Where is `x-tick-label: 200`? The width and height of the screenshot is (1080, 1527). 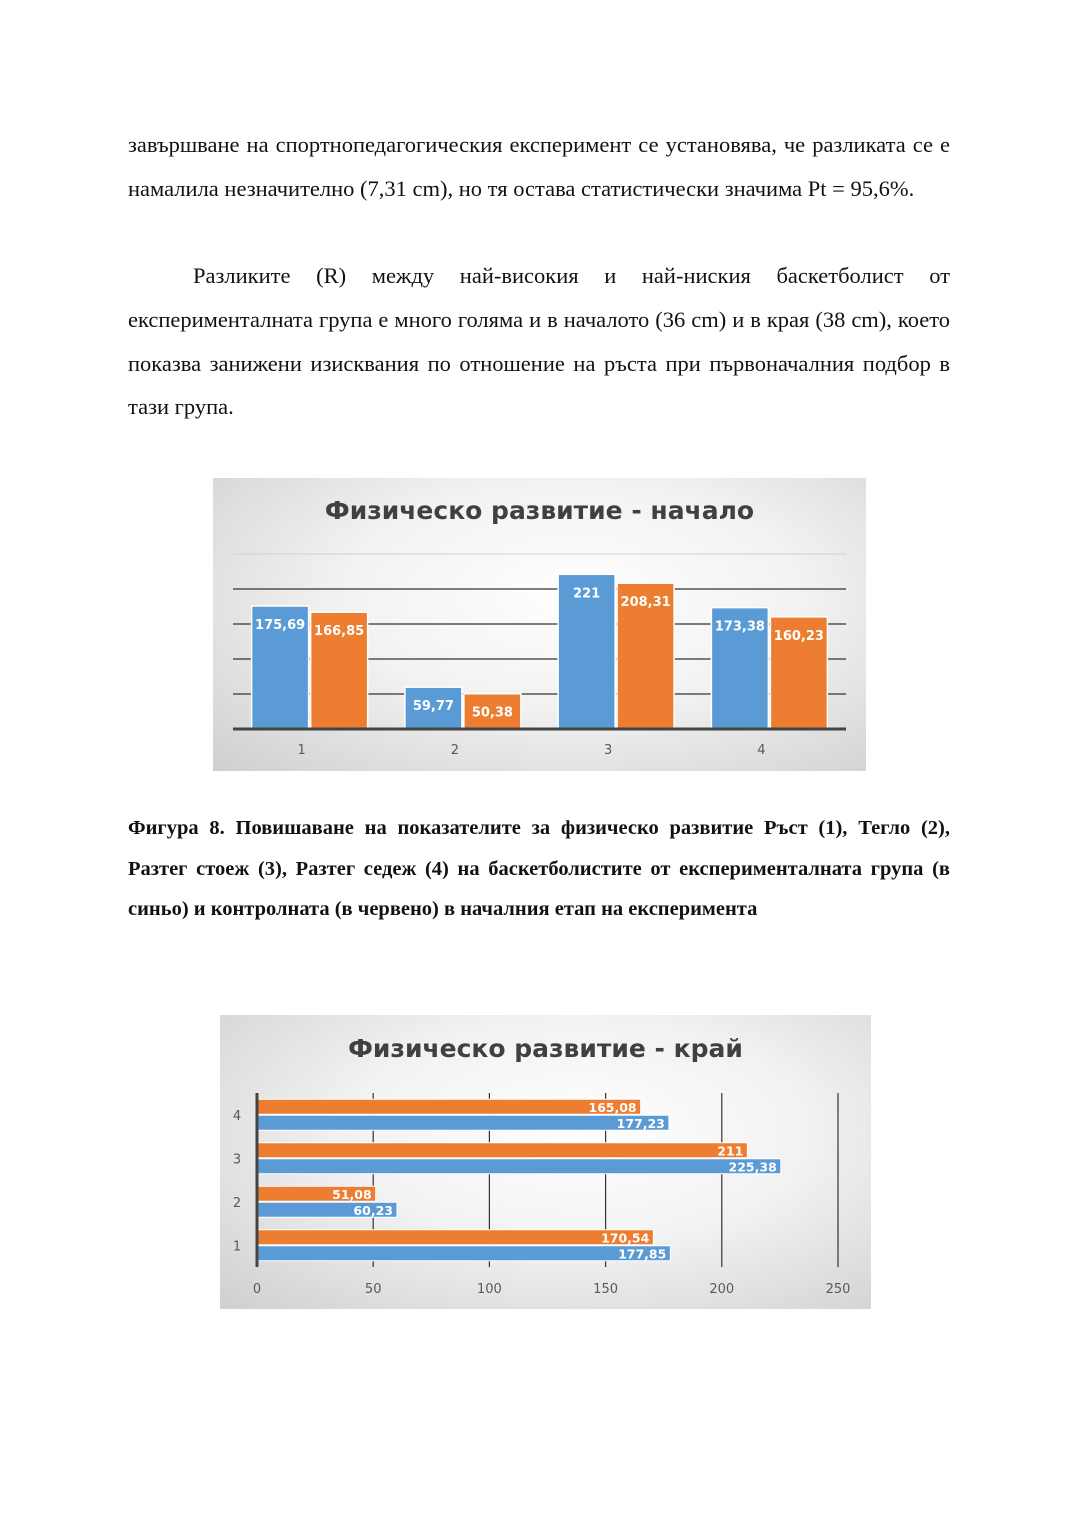 x-tick-label: 200 is located at coordinates (721, 1289).